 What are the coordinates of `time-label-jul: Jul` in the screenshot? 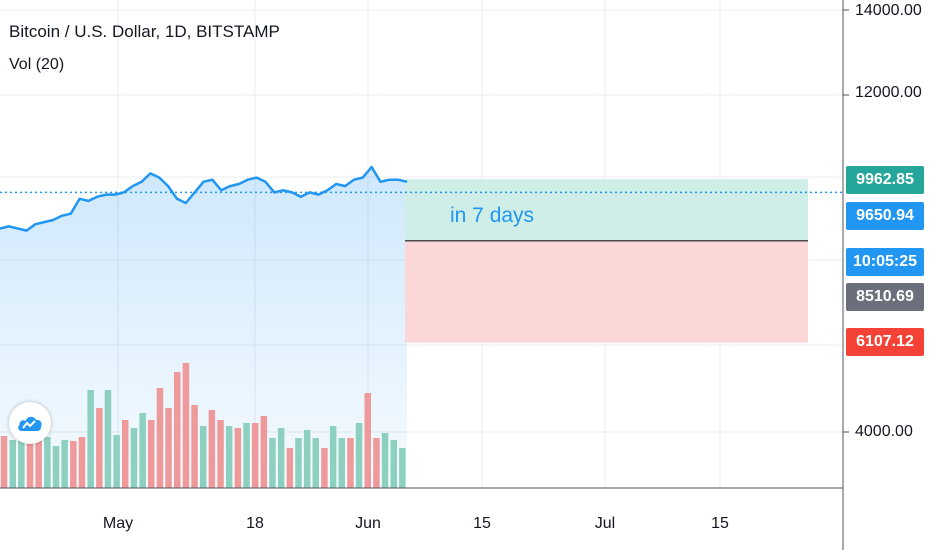 It's located at (605, 523).